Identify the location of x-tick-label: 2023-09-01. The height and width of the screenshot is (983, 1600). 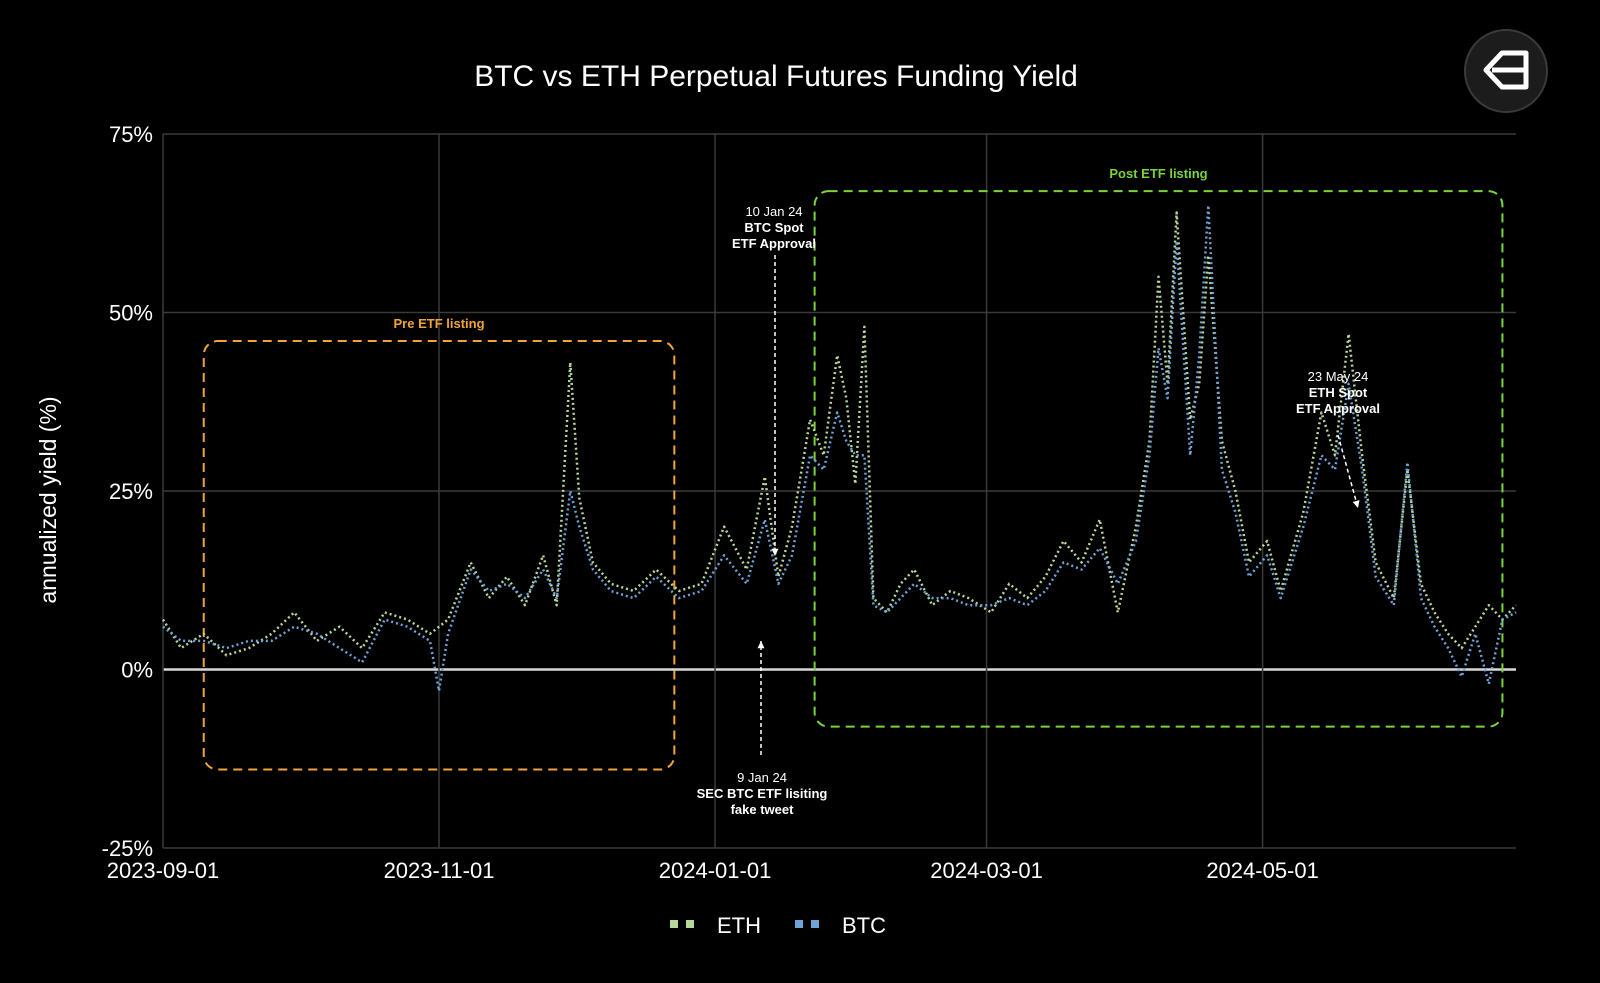
(163, 870).